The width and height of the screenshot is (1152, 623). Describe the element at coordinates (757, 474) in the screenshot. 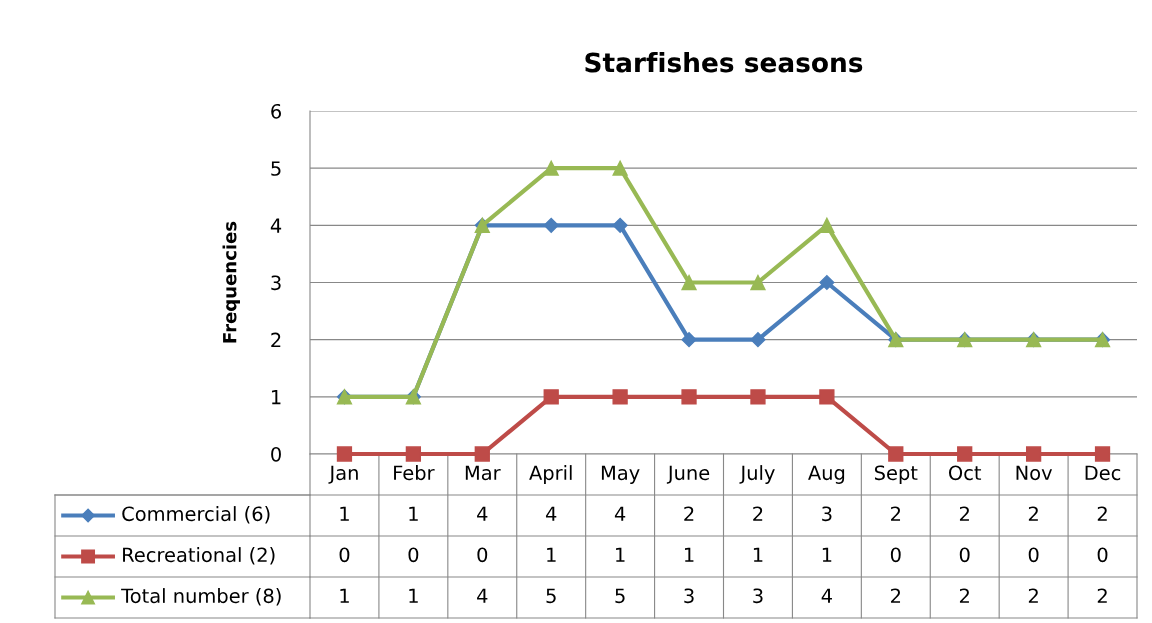

I see `x-tick-label: July` at that location.